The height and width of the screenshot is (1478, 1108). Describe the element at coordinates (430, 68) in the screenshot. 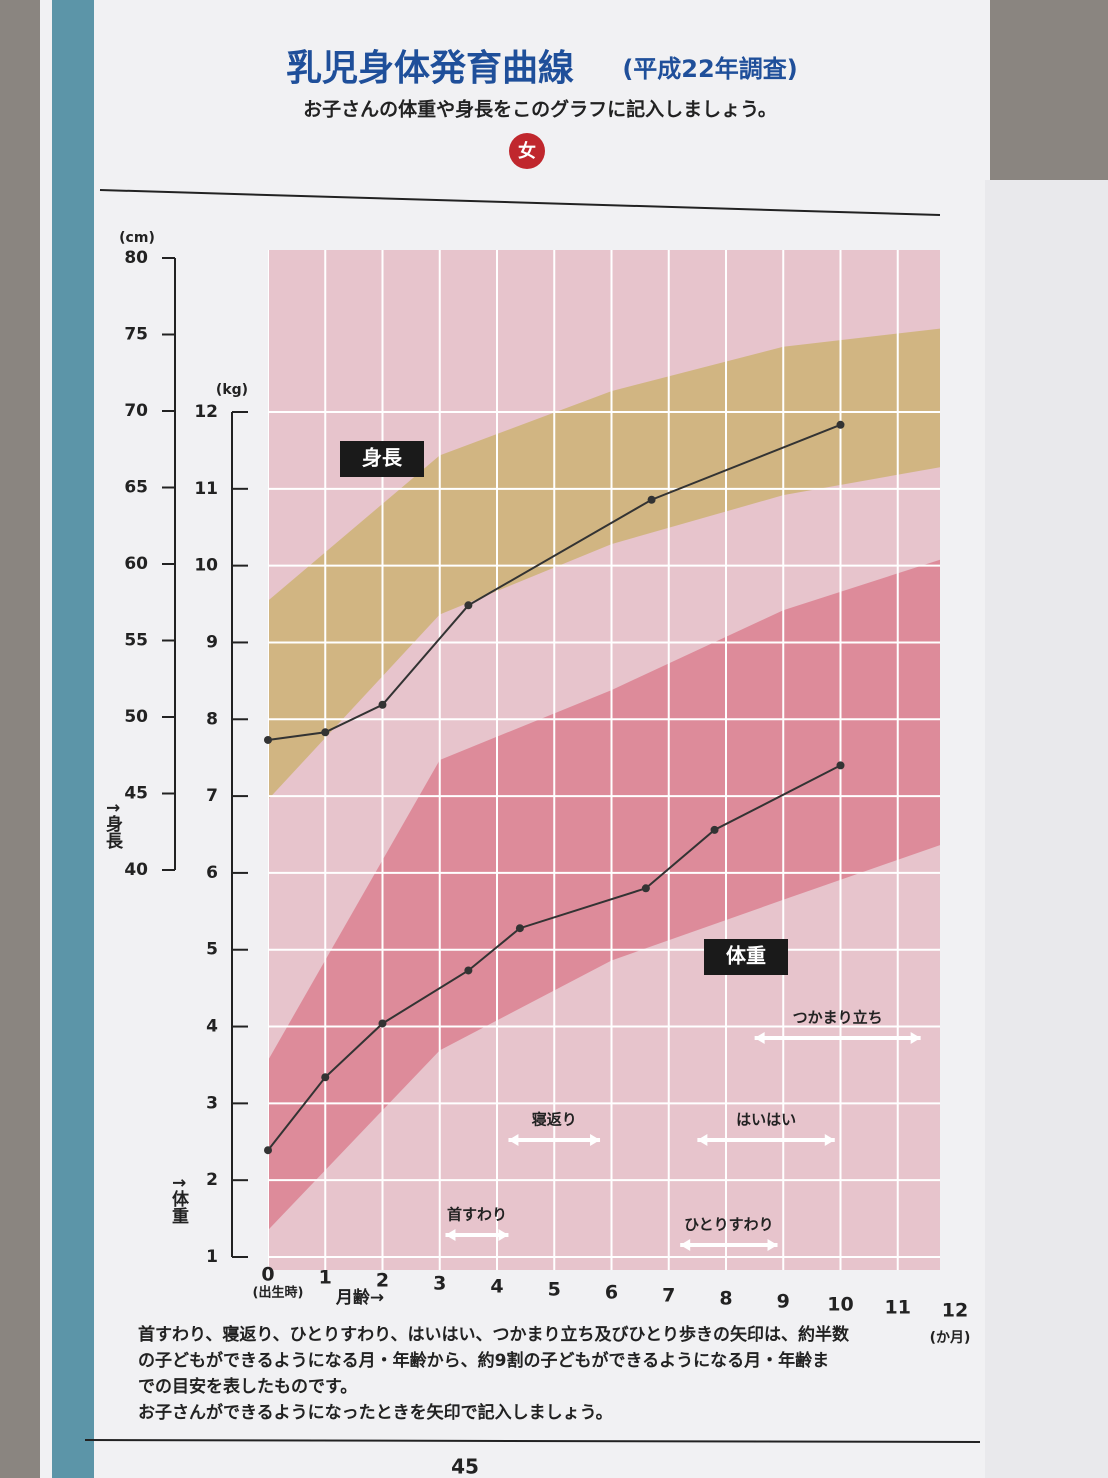

I see `title: 乳児身体発育曲線` at that location.